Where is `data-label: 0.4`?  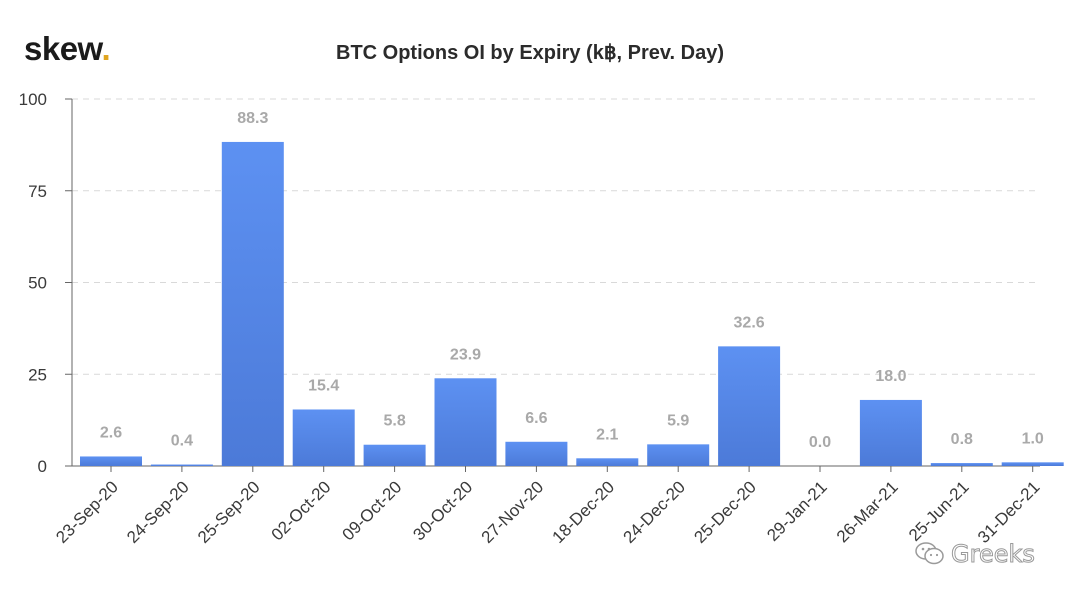
data-label: 0.4 is located at coordinates (182, 441).